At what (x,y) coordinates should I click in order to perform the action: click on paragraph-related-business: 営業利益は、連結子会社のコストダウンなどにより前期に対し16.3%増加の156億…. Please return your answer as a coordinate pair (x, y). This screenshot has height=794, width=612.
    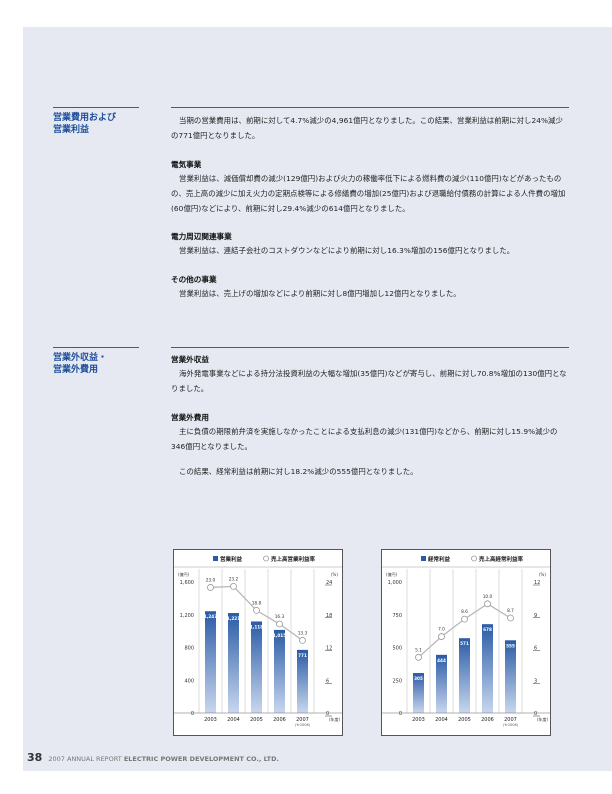
    Looking at the image, I should click on (347, 251).